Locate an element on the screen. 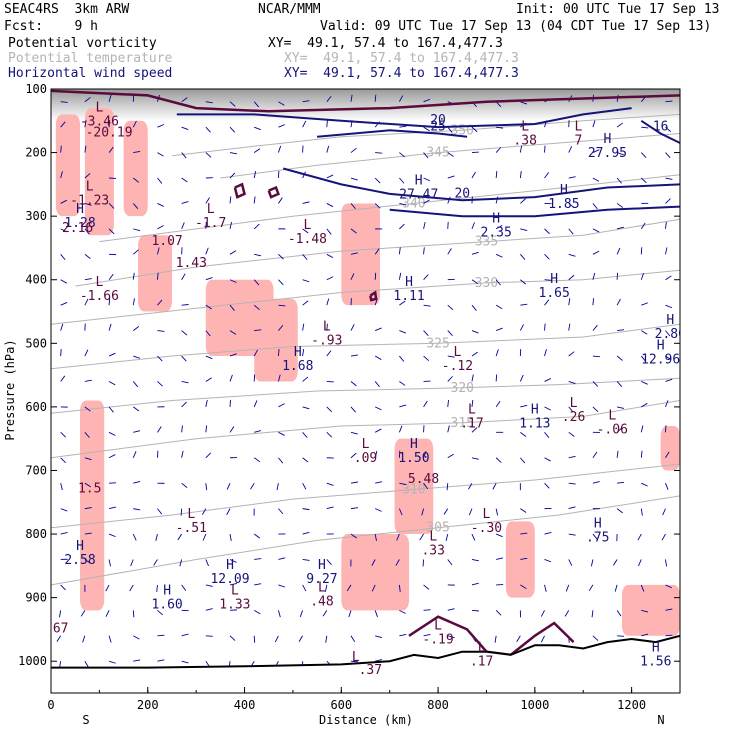 The image size is (740, 740). wind-speed-contour is located at coordinates (534, 211).